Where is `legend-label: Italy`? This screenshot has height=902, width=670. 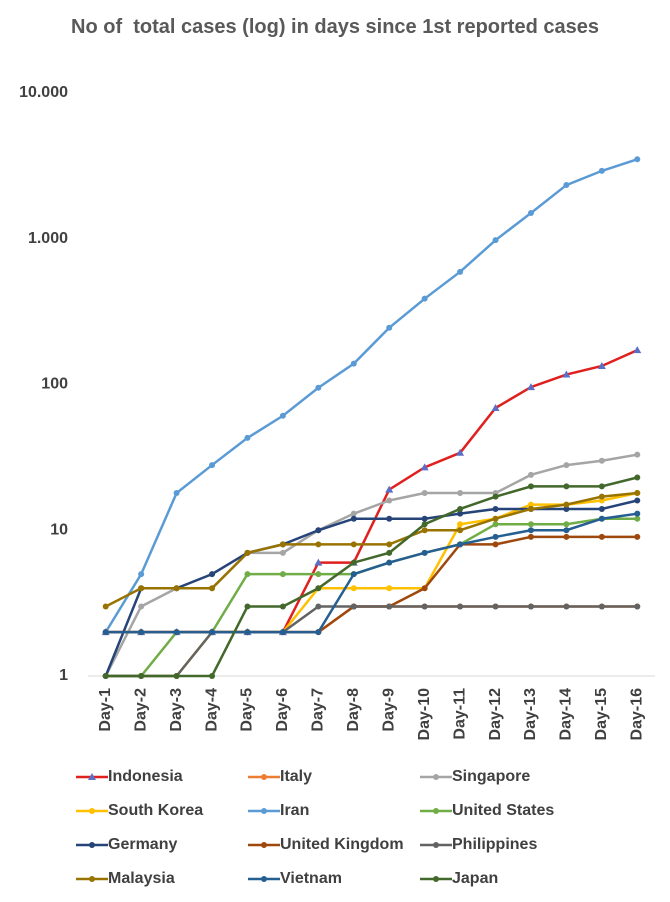 legend-label: Italy is located at coordinates (296, 776).